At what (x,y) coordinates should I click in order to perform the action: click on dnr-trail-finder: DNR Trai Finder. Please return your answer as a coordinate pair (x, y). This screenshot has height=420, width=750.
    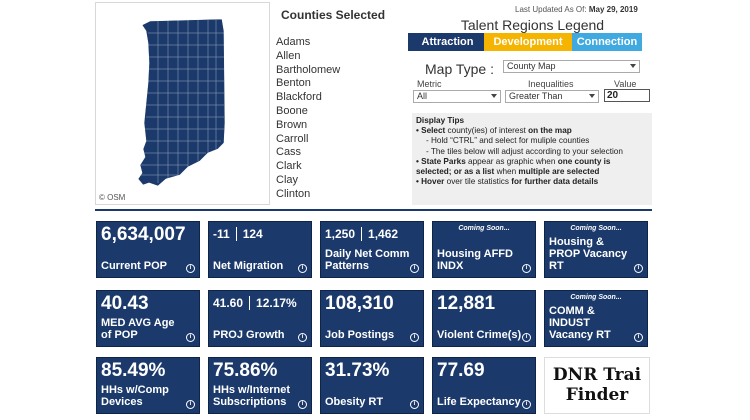
    Looking at the image, I should click on (597, 385).